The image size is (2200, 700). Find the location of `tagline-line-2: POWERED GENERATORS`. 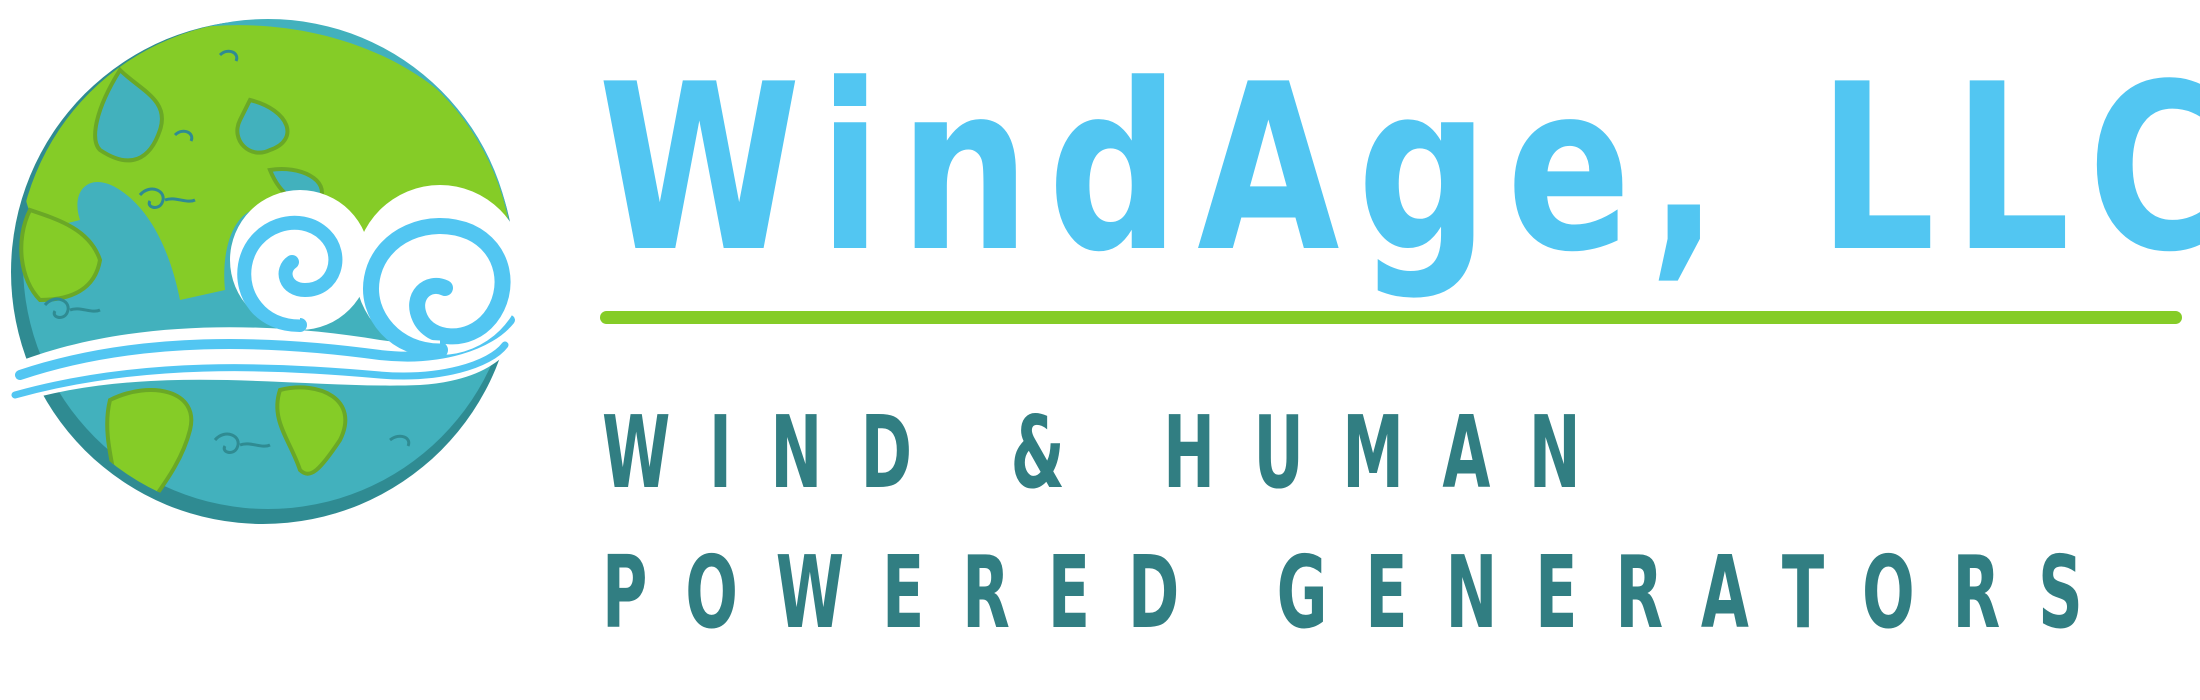

tagline-line-2: POWERED GENERATORS is located at coordinates (1361, 592).